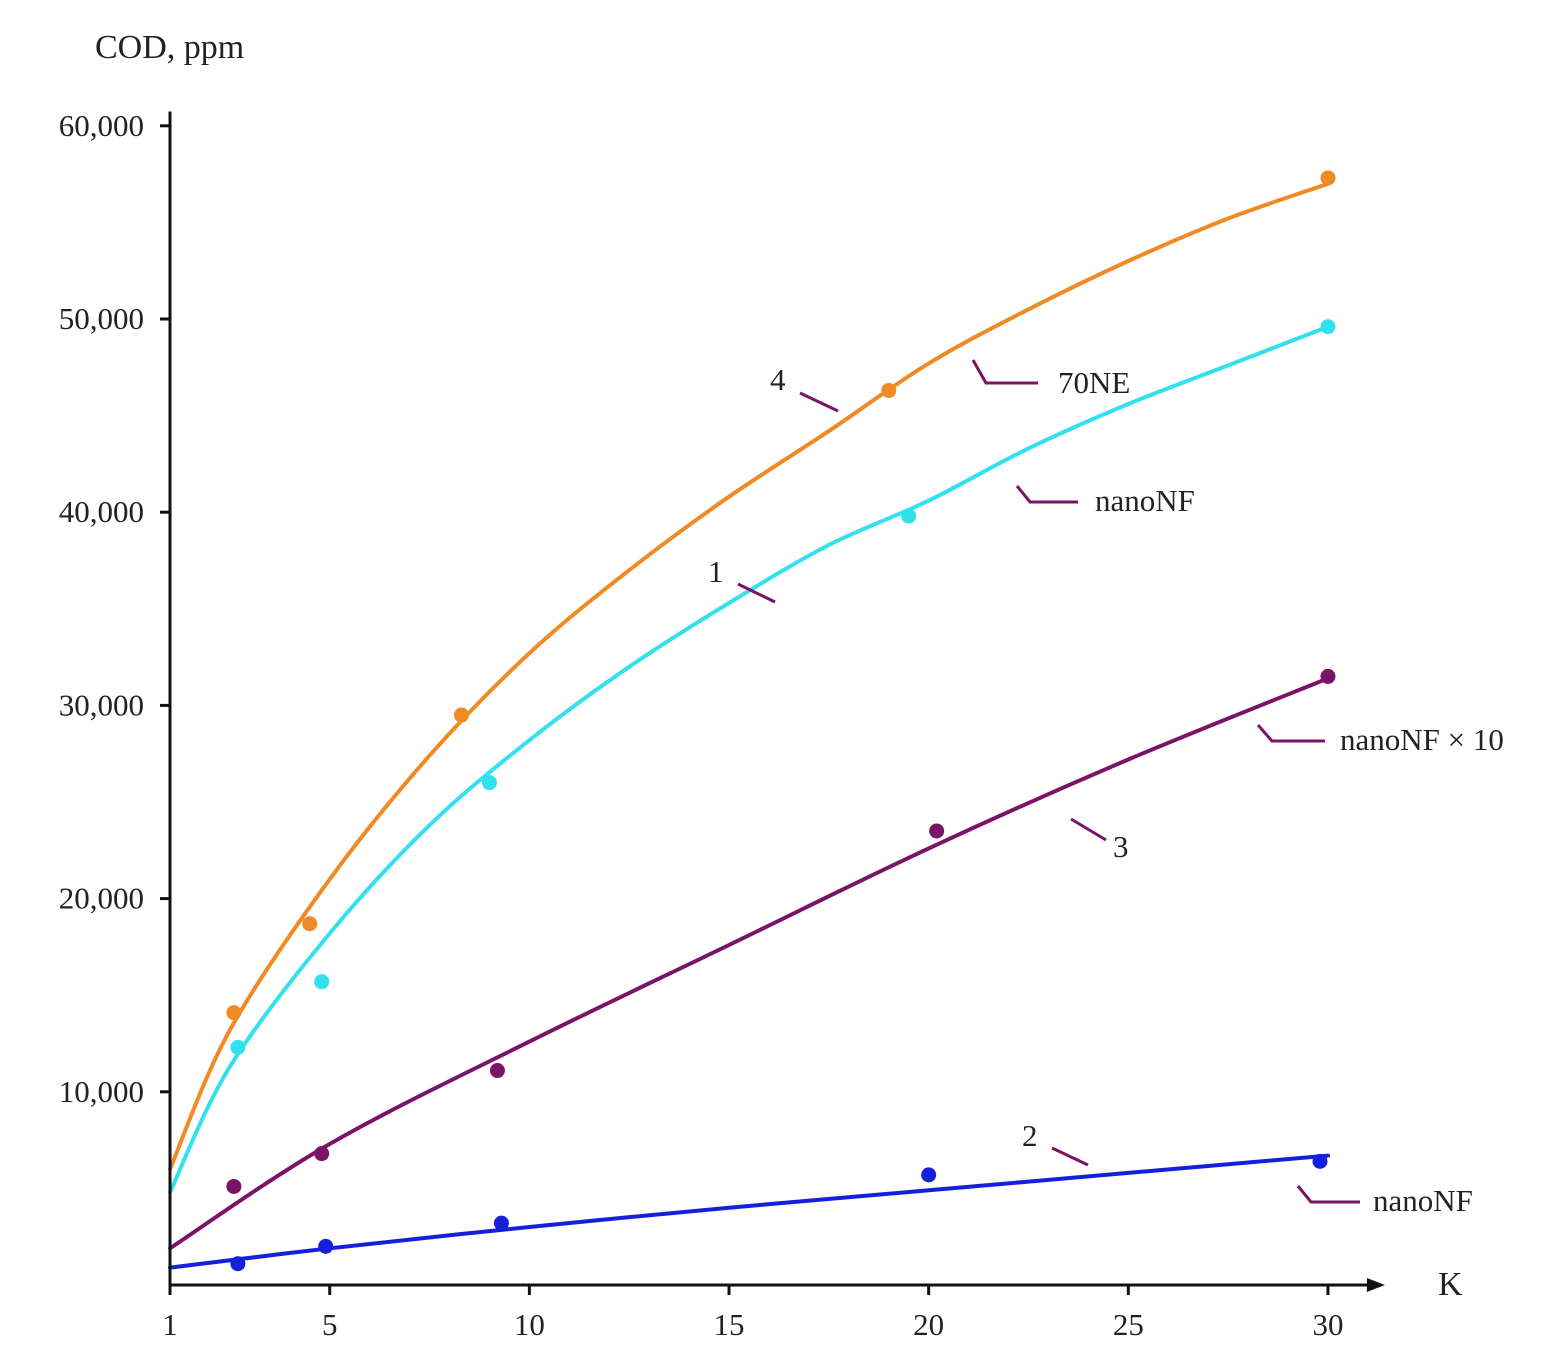 The width and height of the screenshot is (1544, 1364). Describe the element at coordinates (778, 379) in the screenshot. I see `series-number-label: 4` at that location.